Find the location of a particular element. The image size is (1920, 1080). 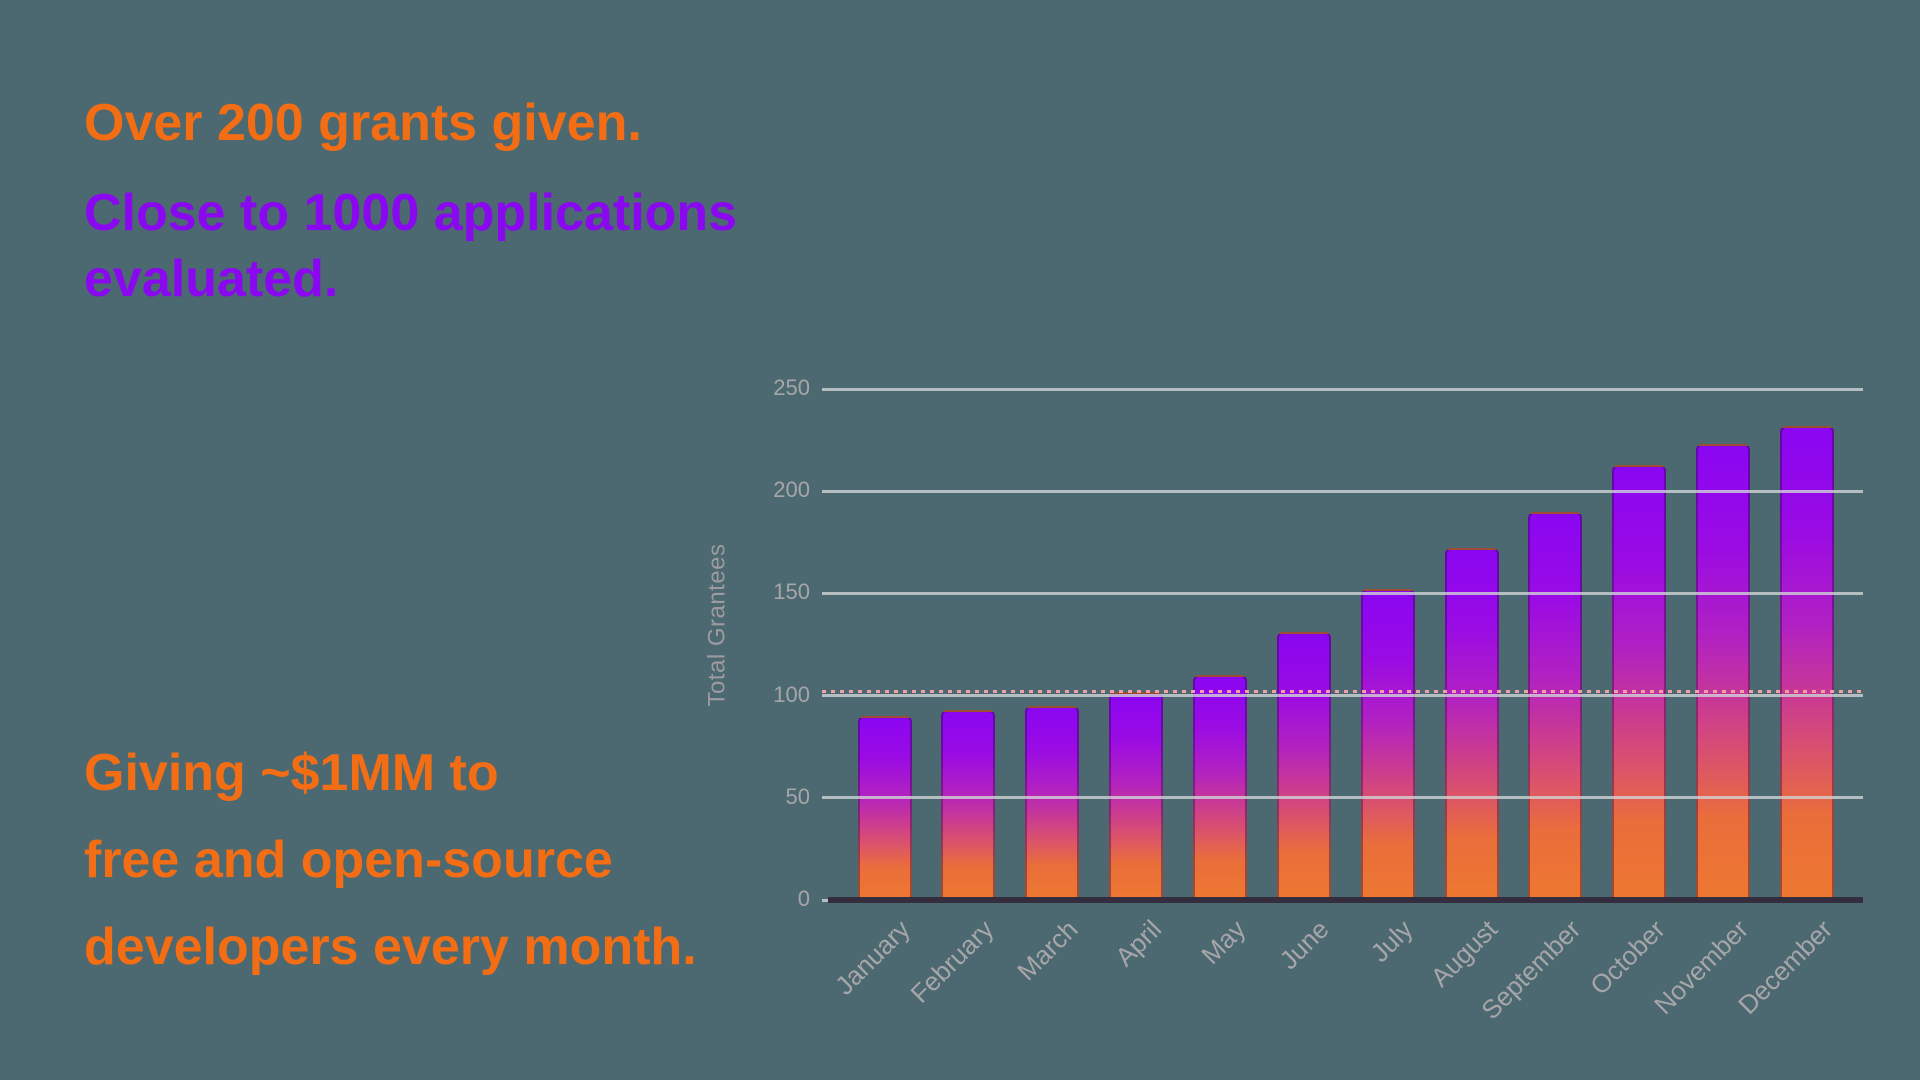

bar-july is located at coordinates (1387, 744).